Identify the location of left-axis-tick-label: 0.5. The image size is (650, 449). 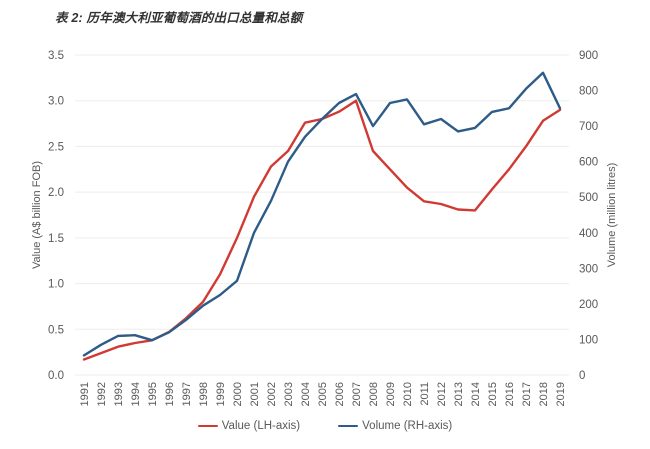
(56, 330).